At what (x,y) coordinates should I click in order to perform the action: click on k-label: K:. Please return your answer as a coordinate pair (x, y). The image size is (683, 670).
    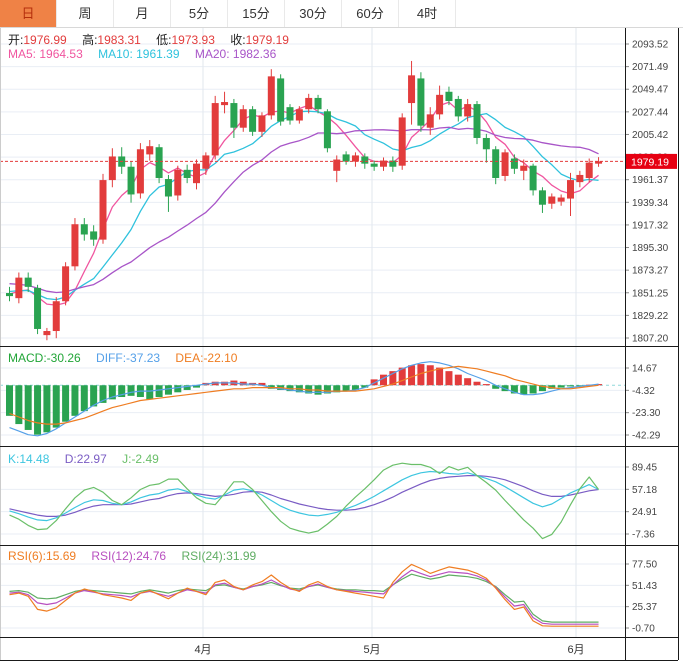
    Looking at the image, I should click on (14, 459).